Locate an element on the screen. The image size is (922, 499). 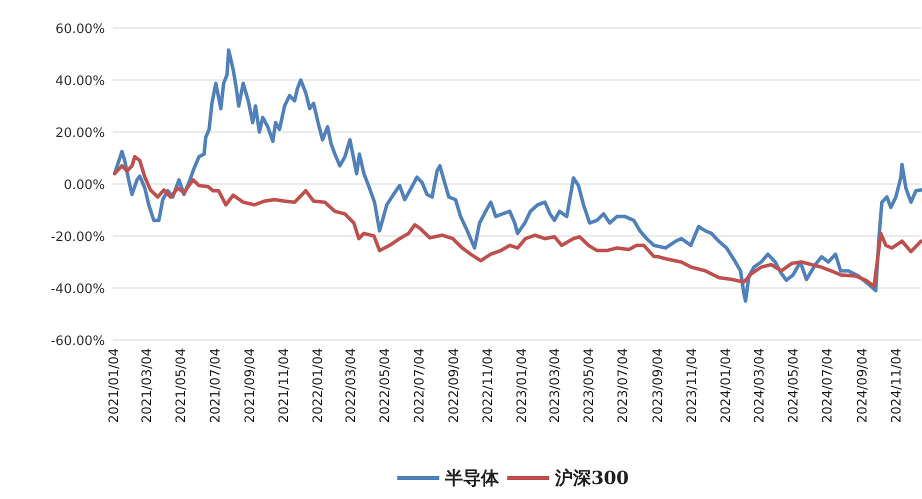
x-tick-label: 2023/11/04 is located at coordinates (692, 385).